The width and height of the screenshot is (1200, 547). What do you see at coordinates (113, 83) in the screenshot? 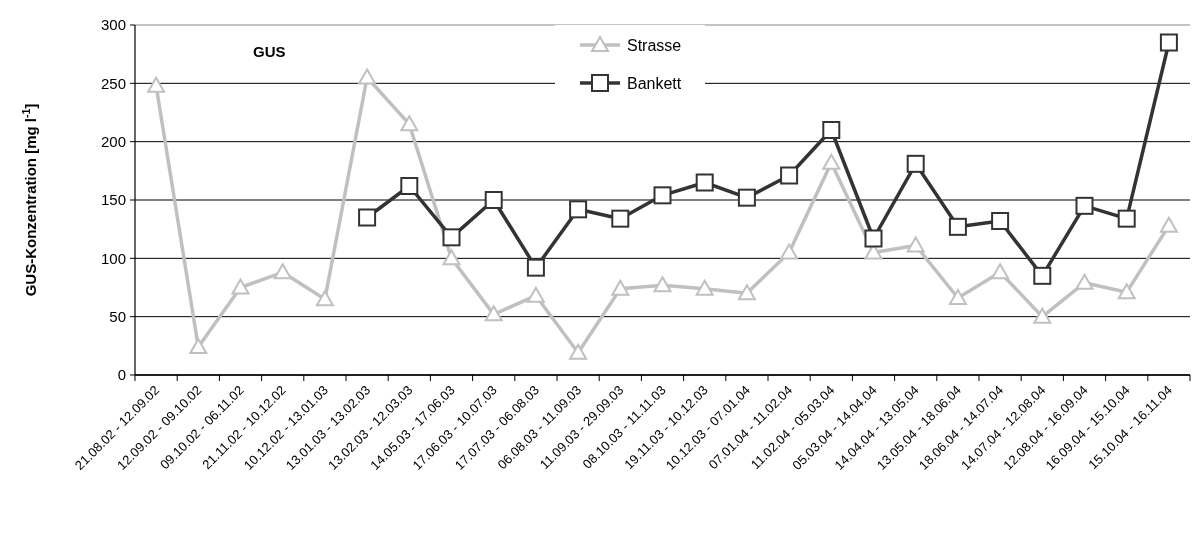
I see `y-tick-label: 250` at bounding box center [113, 83].